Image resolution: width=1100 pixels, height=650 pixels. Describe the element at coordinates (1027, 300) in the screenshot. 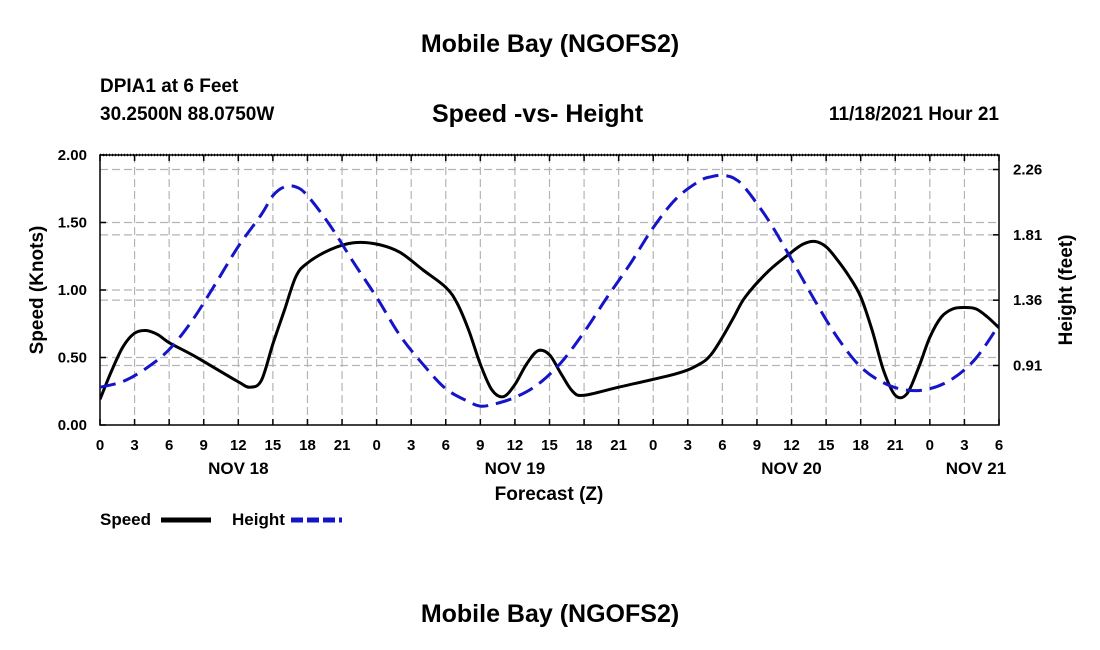

I see `y2-tick-label: 1.36` at that location.